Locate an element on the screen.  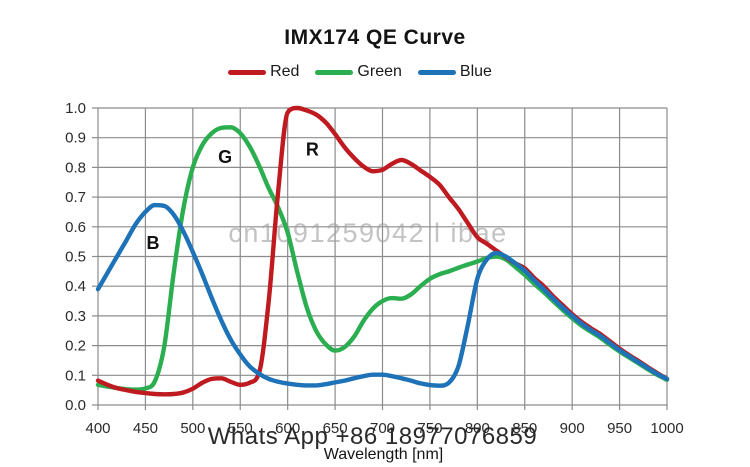
legend-swatch-red is located at coordinates (247, 72).